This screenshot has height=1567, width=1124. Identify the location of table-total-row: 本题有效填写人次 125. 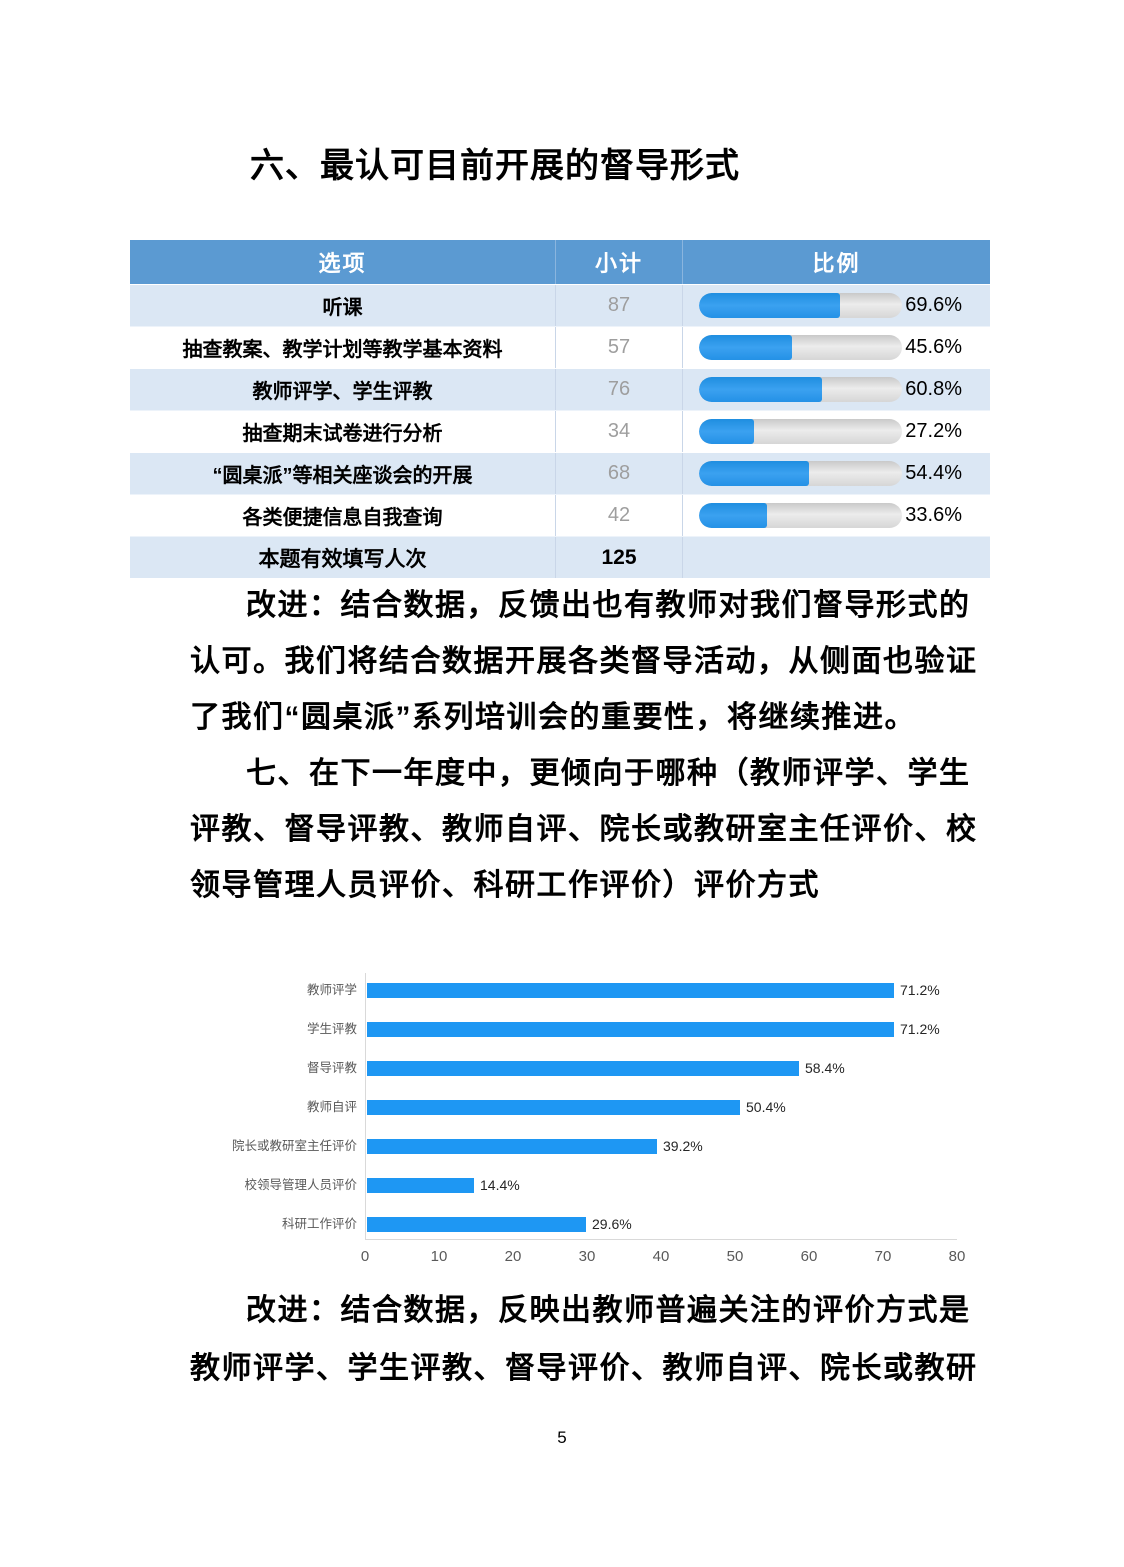
(560, 557).